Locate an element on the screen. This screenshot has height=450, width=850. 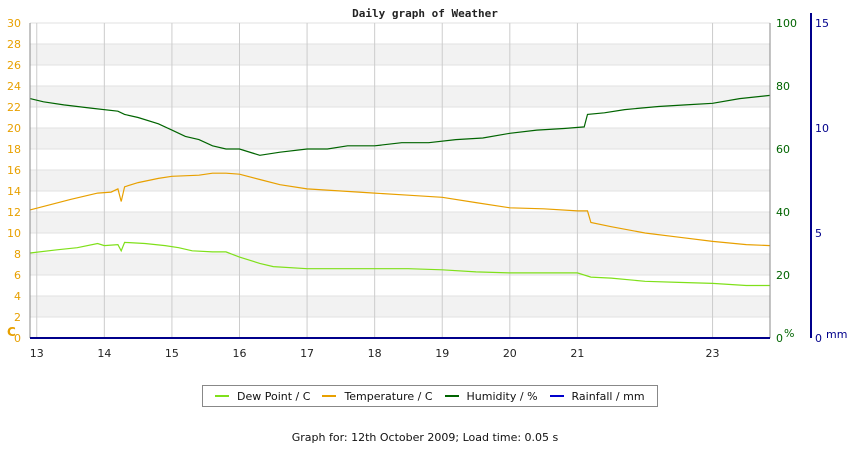
x-tick-label: 15 is located at coordinates (172, 353).